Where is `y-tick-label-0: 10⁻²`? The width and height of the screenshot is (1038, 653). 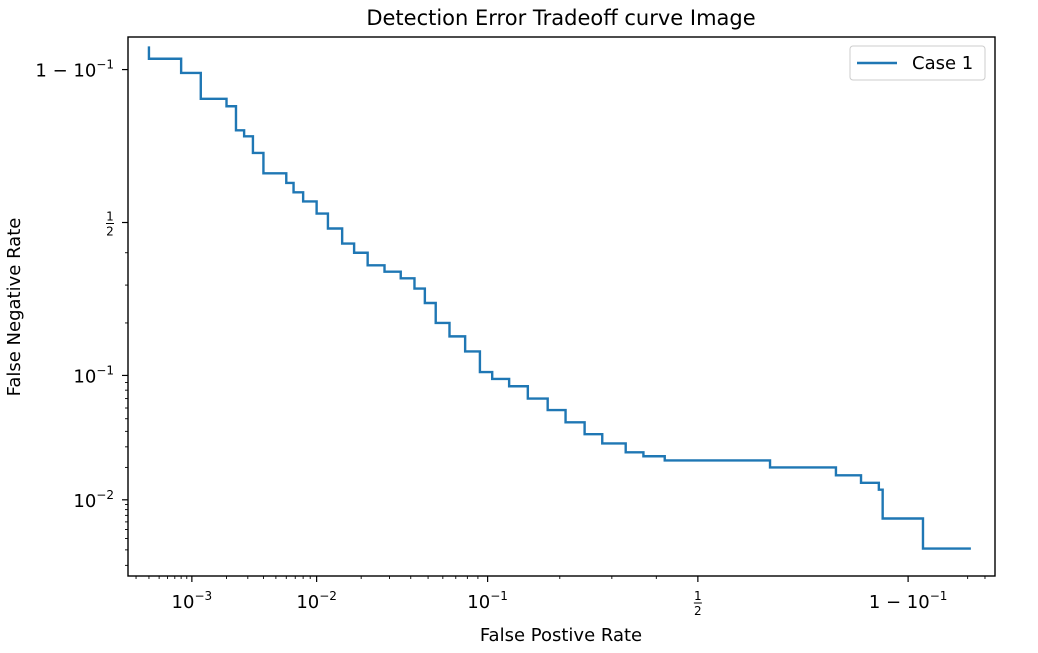 y-tick-label-0: 10⁻² is located at coordinates (93, 500).